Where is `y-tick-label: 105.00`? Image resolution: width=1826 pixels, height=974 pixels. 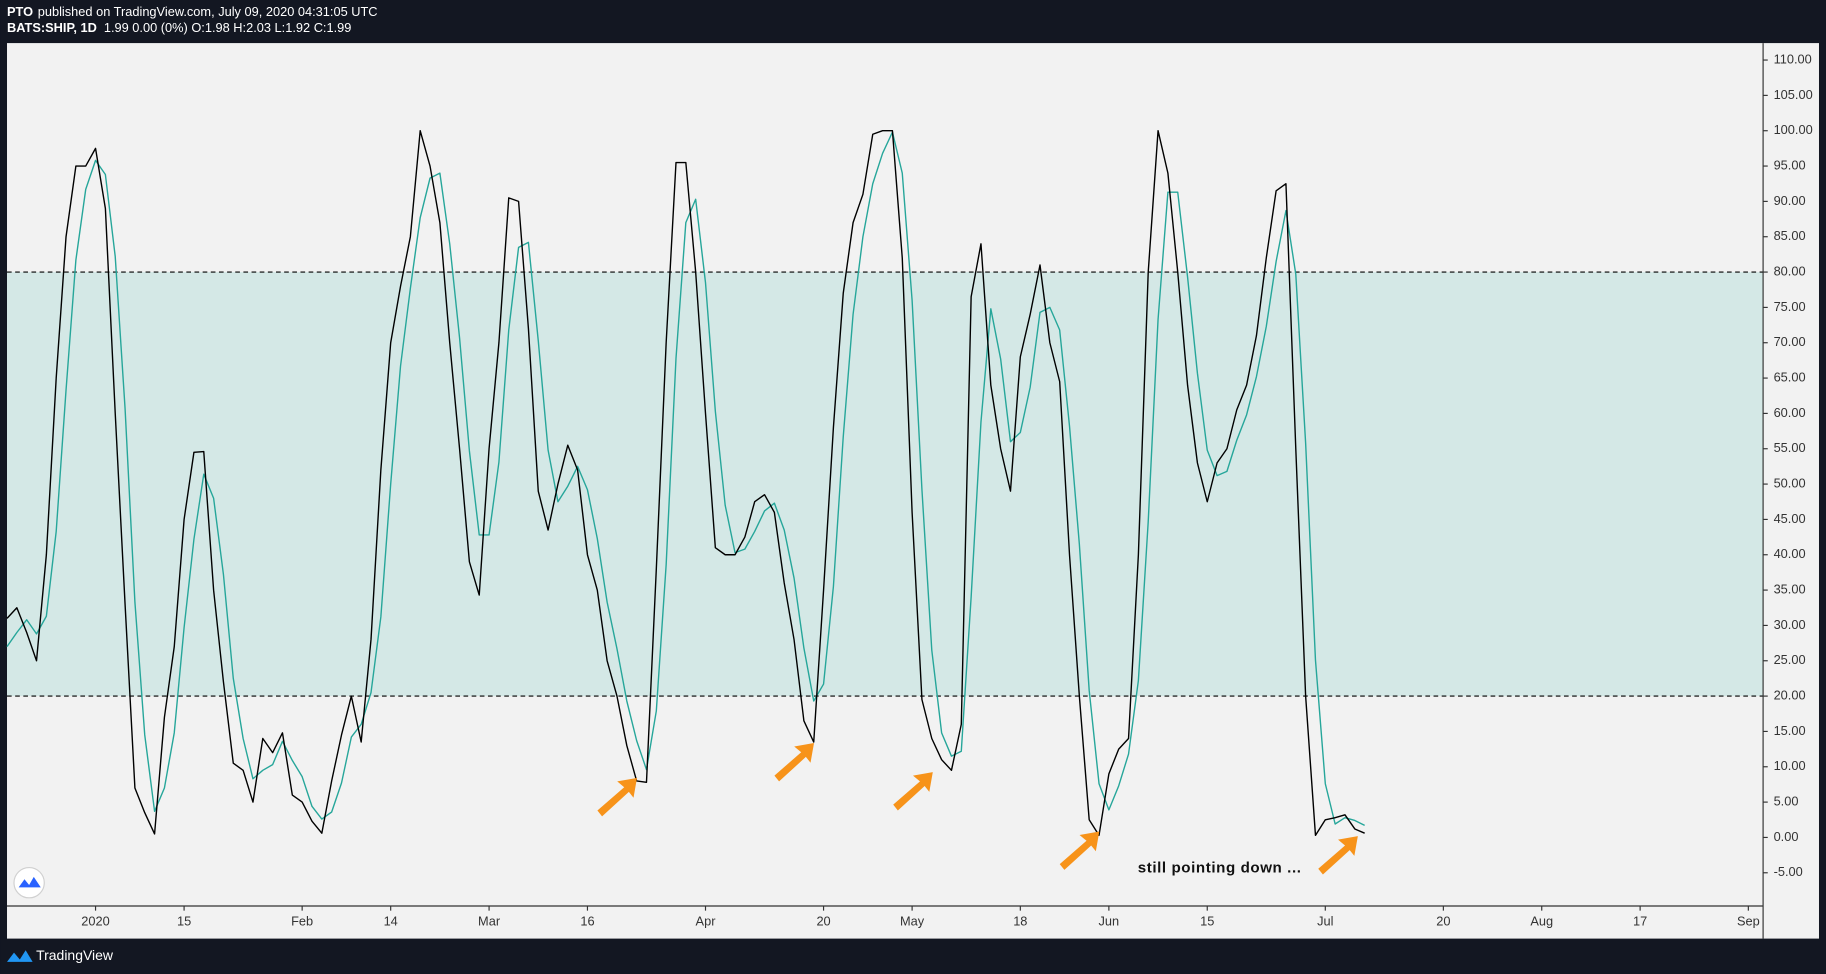
y-tick-label: 105.00 is located at coordinates (1793, 94).